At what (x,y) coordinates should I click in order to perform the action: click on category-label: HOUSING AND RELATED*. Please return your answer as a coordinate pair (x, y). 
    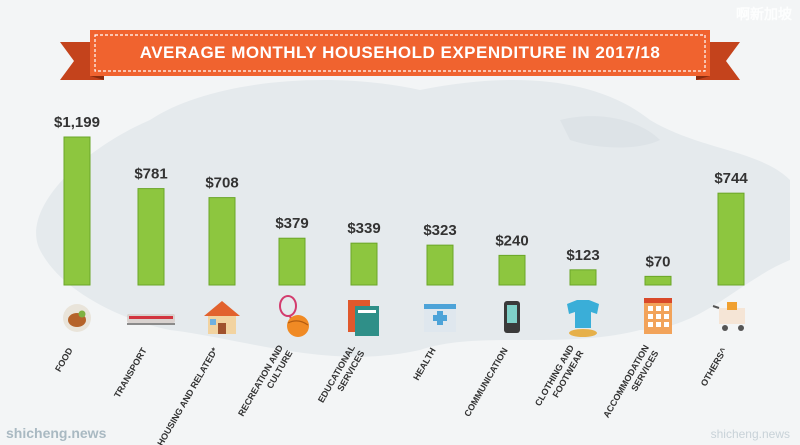
    Looking at the image, I should click on (187, 395).